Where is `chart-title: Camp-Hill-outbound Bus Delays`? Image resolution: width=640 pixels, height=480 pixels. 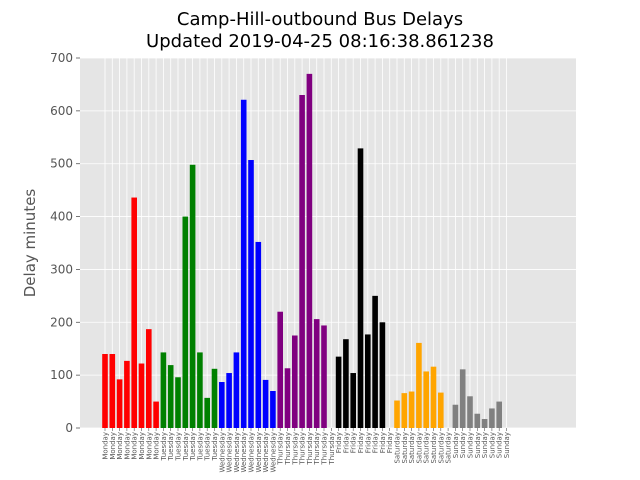 chart-title: Camp-Hill-outbound Bus Delays is located at coordinates (320, 19).